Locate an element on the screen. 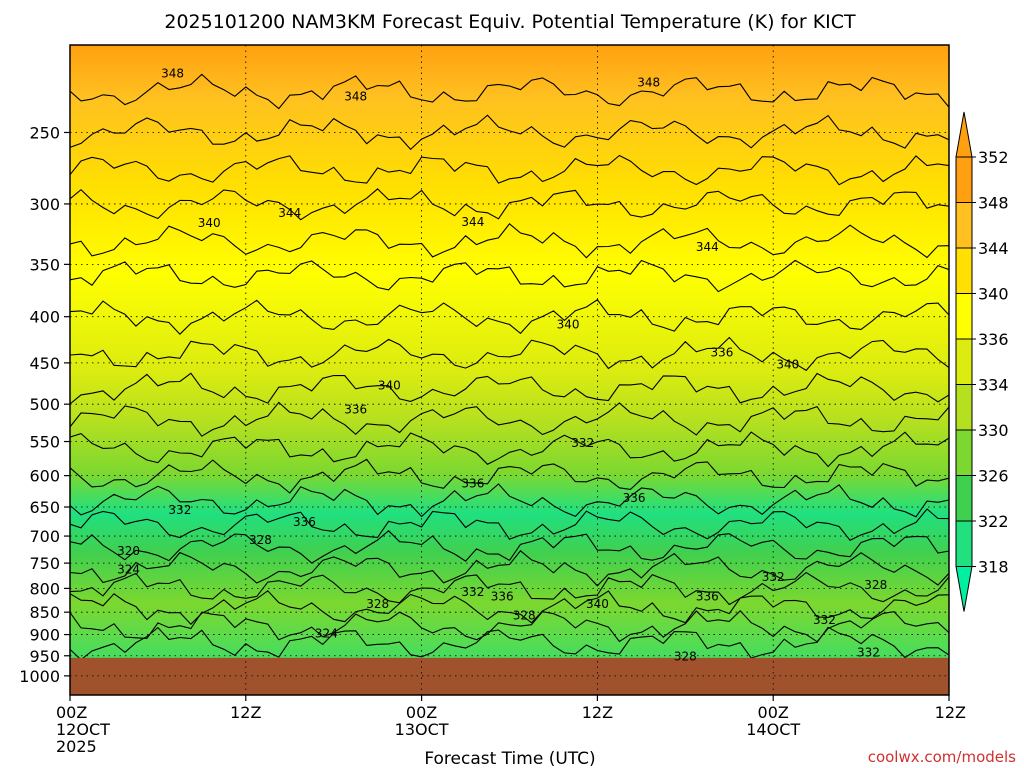  y-tick-label: 650 is located at coordinates (44, 507).